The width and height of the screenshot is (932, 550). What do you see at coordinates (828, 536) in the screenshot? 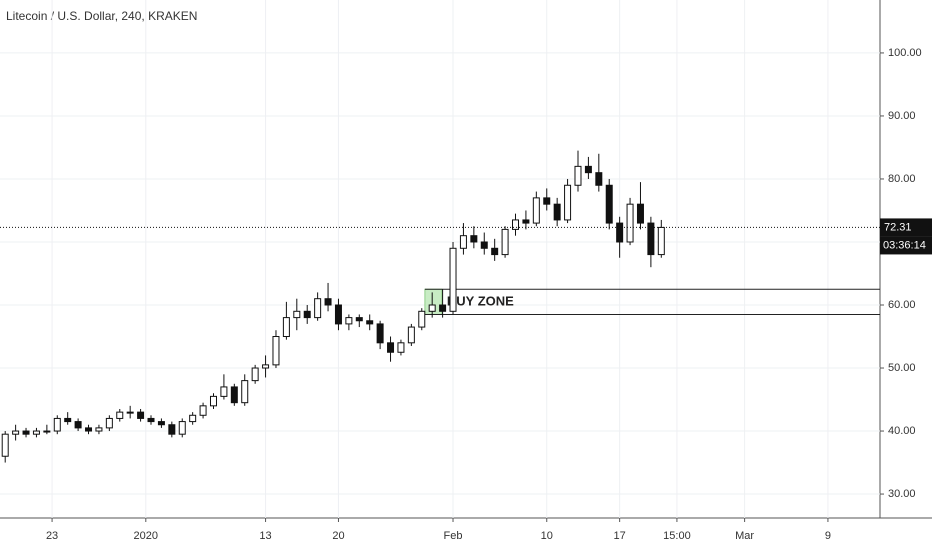
I see `x-tick-label: 9` at bounding box center [828, 536].